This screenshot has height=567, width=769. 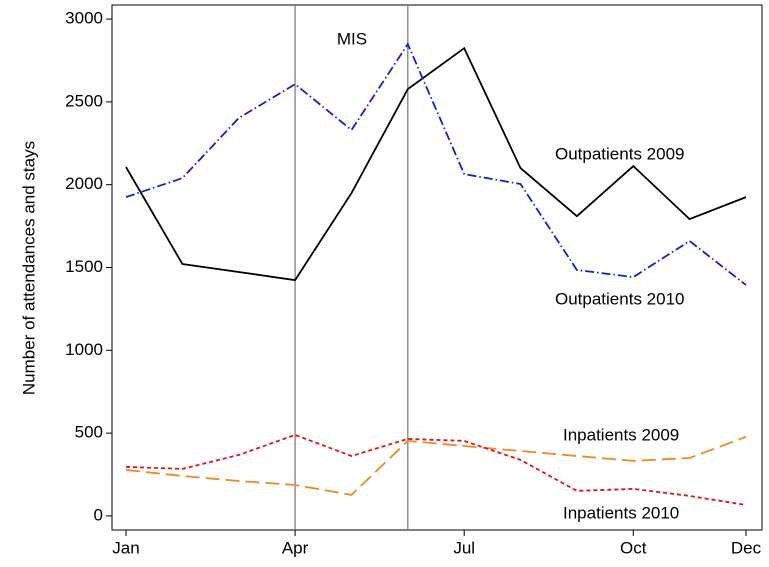 What do you see at coordinates (89, 432) in the screenshot?
I see `y-tick-label: 500` at bounding box center [89, 432].